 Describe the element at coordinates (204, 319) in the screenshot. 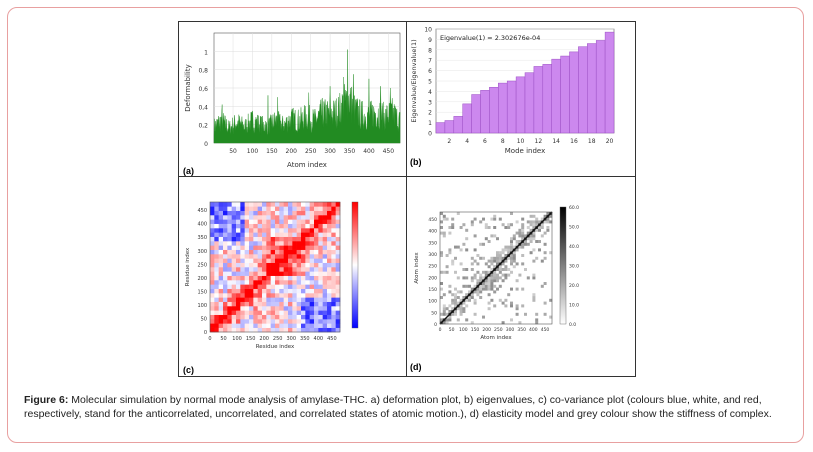

I see `y-tick-label: 50` at that location.